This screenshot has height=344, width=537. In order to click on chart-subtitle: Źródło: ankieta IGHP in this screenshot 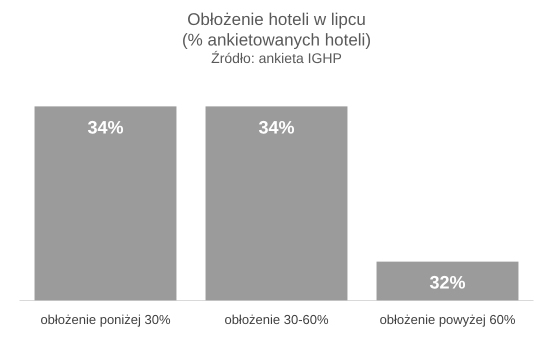, I will do `click(276, 58)`.